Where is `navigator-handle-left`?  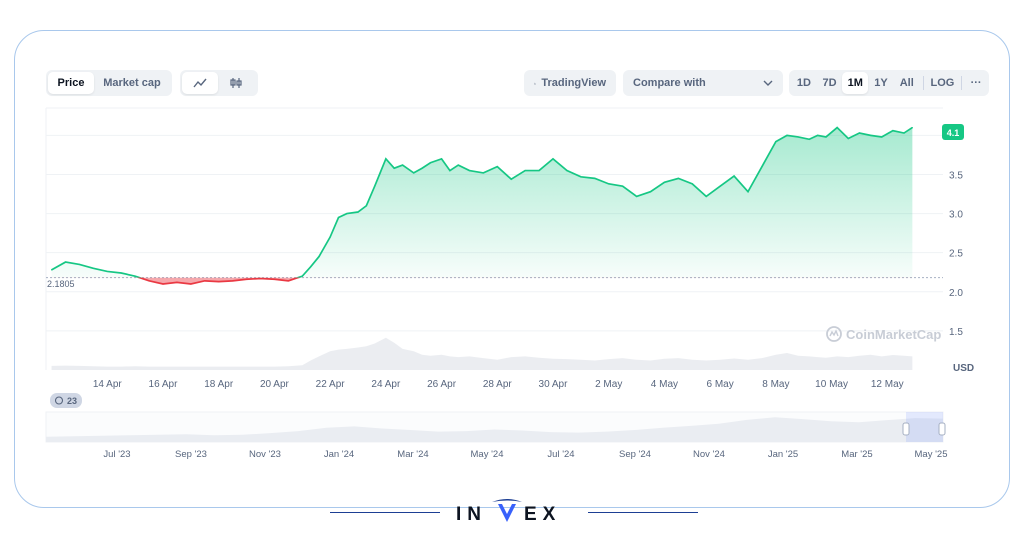
navigator-handle-left is located at coordinates (906, 429).